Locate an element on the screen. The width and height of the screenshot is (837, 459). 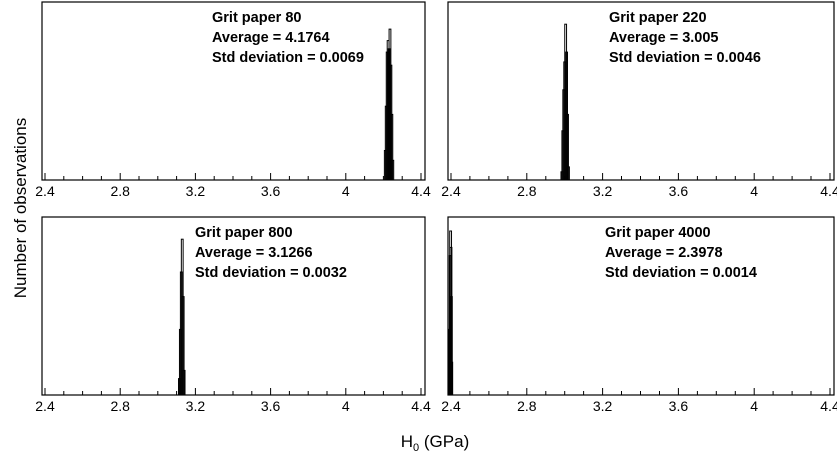
annotation-std: Std deviation = 0.0069 is located at coordinates (288, 58).